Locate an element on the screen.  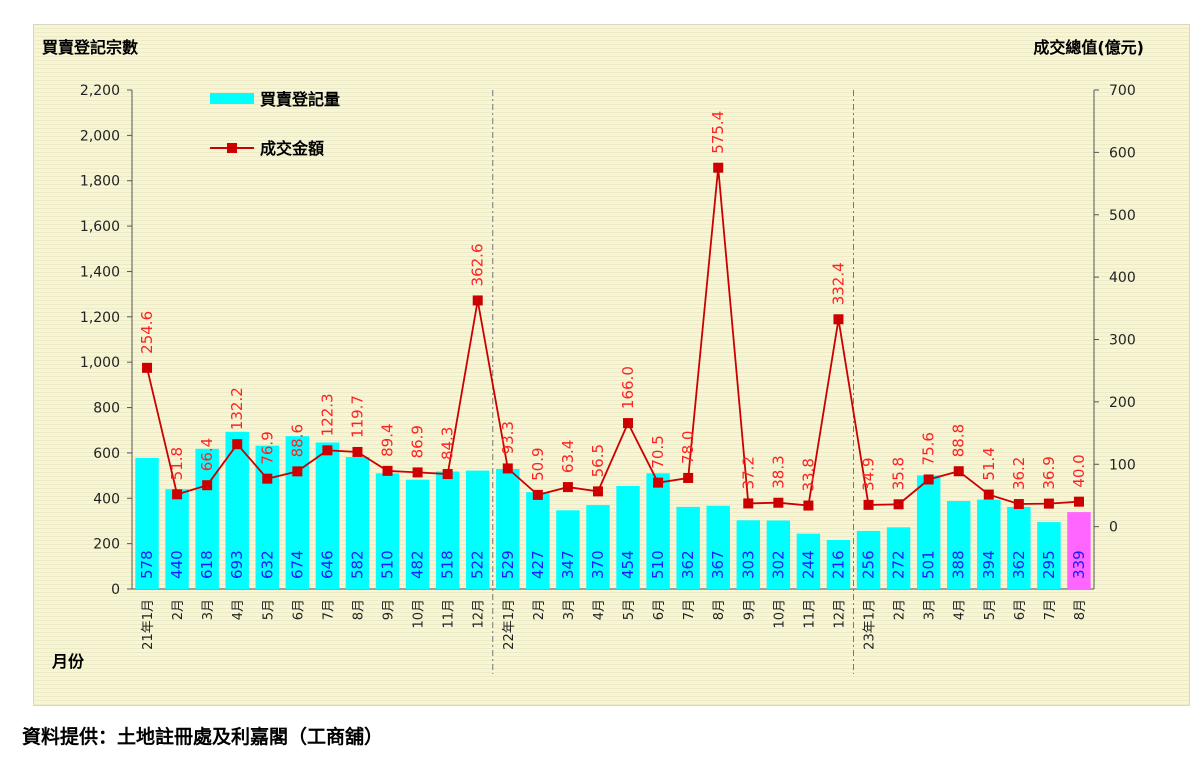
line-value-label: 89.4 is located at coordinates (388, 439).